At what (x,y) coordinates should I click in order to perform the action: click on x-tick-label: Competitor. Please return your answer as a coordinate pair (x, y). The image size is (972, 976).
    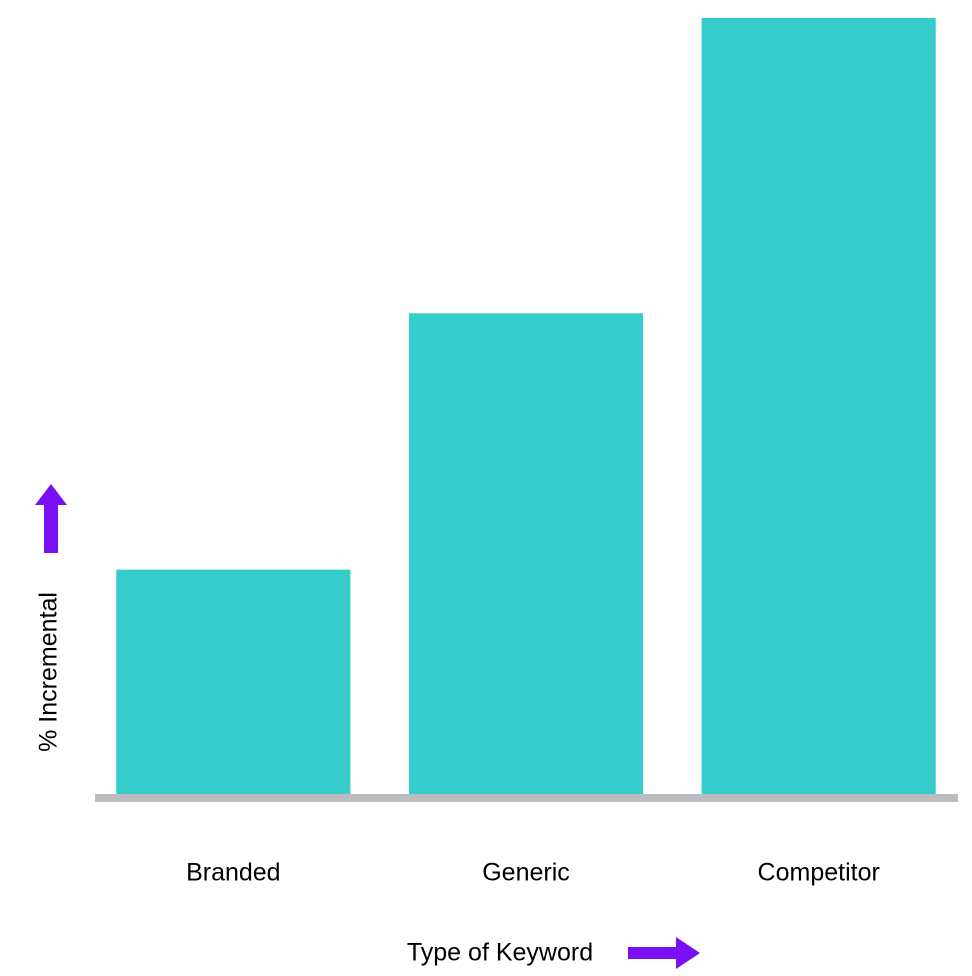
    Looking at the image, I should click on (819, 873).